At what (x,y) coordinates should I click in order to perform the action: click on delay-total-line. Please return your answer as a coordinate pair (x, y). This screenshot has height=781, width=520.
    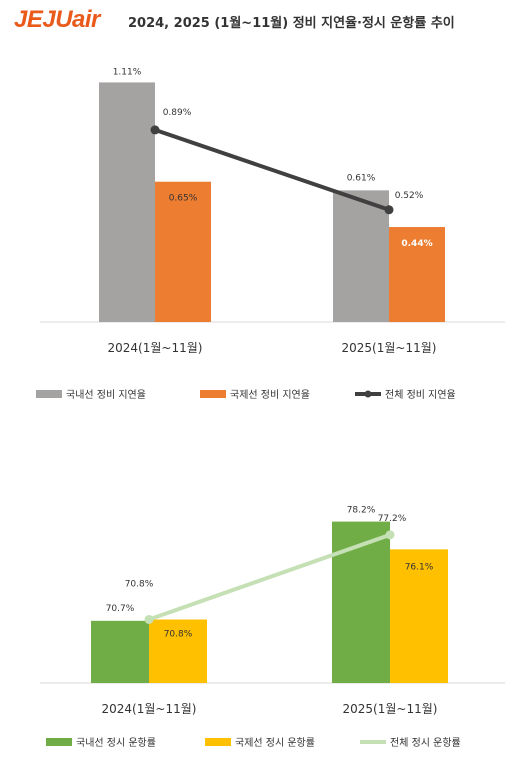
    Looking at the image, I should click on (272, 170).